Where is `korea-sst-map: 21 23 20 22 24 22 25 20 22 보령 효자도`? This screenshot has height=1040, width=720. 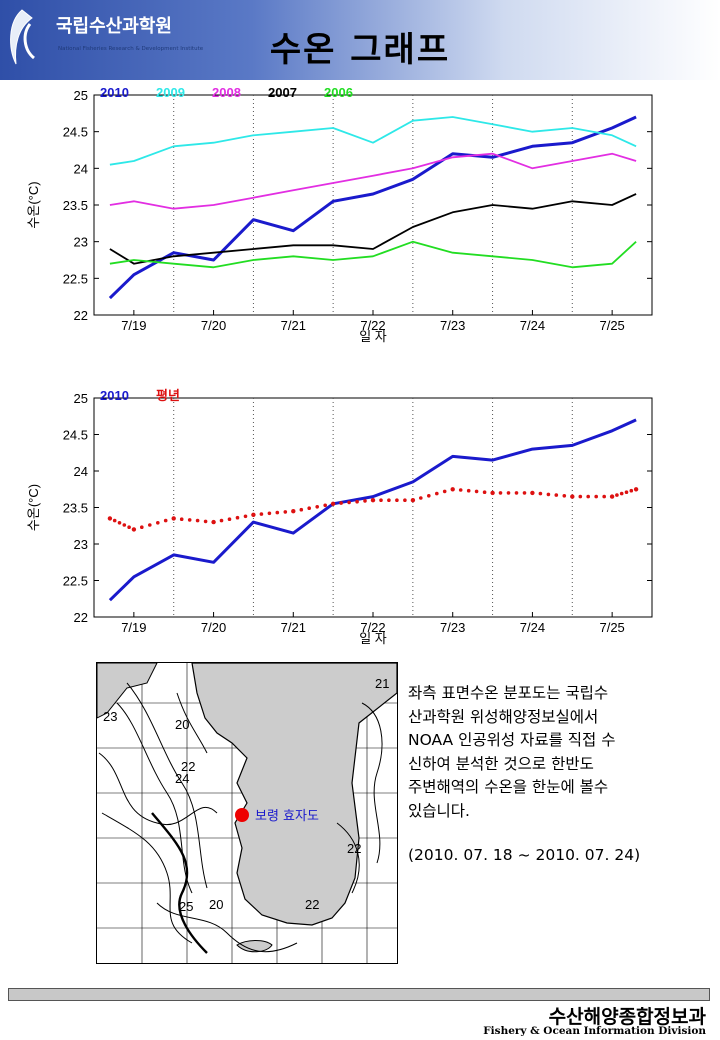
korea-sst-map: 21 23 20 22 24 22 25 20 22 보령 효자도 is located at coordinates (247, 813).